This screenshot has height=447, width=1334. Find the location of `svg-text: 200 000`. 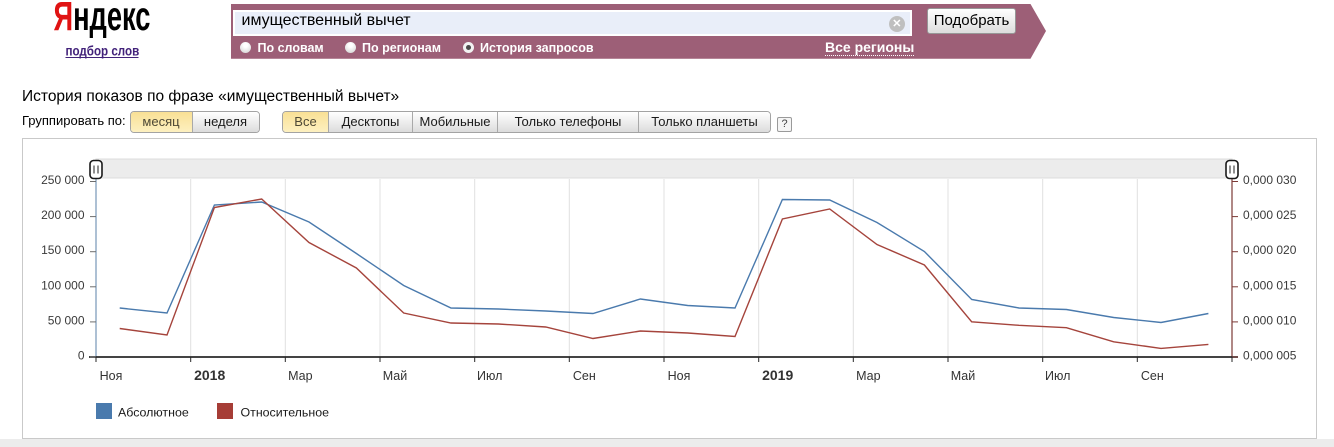

svg-text: 200 000 is located at coordinates (63, 215).